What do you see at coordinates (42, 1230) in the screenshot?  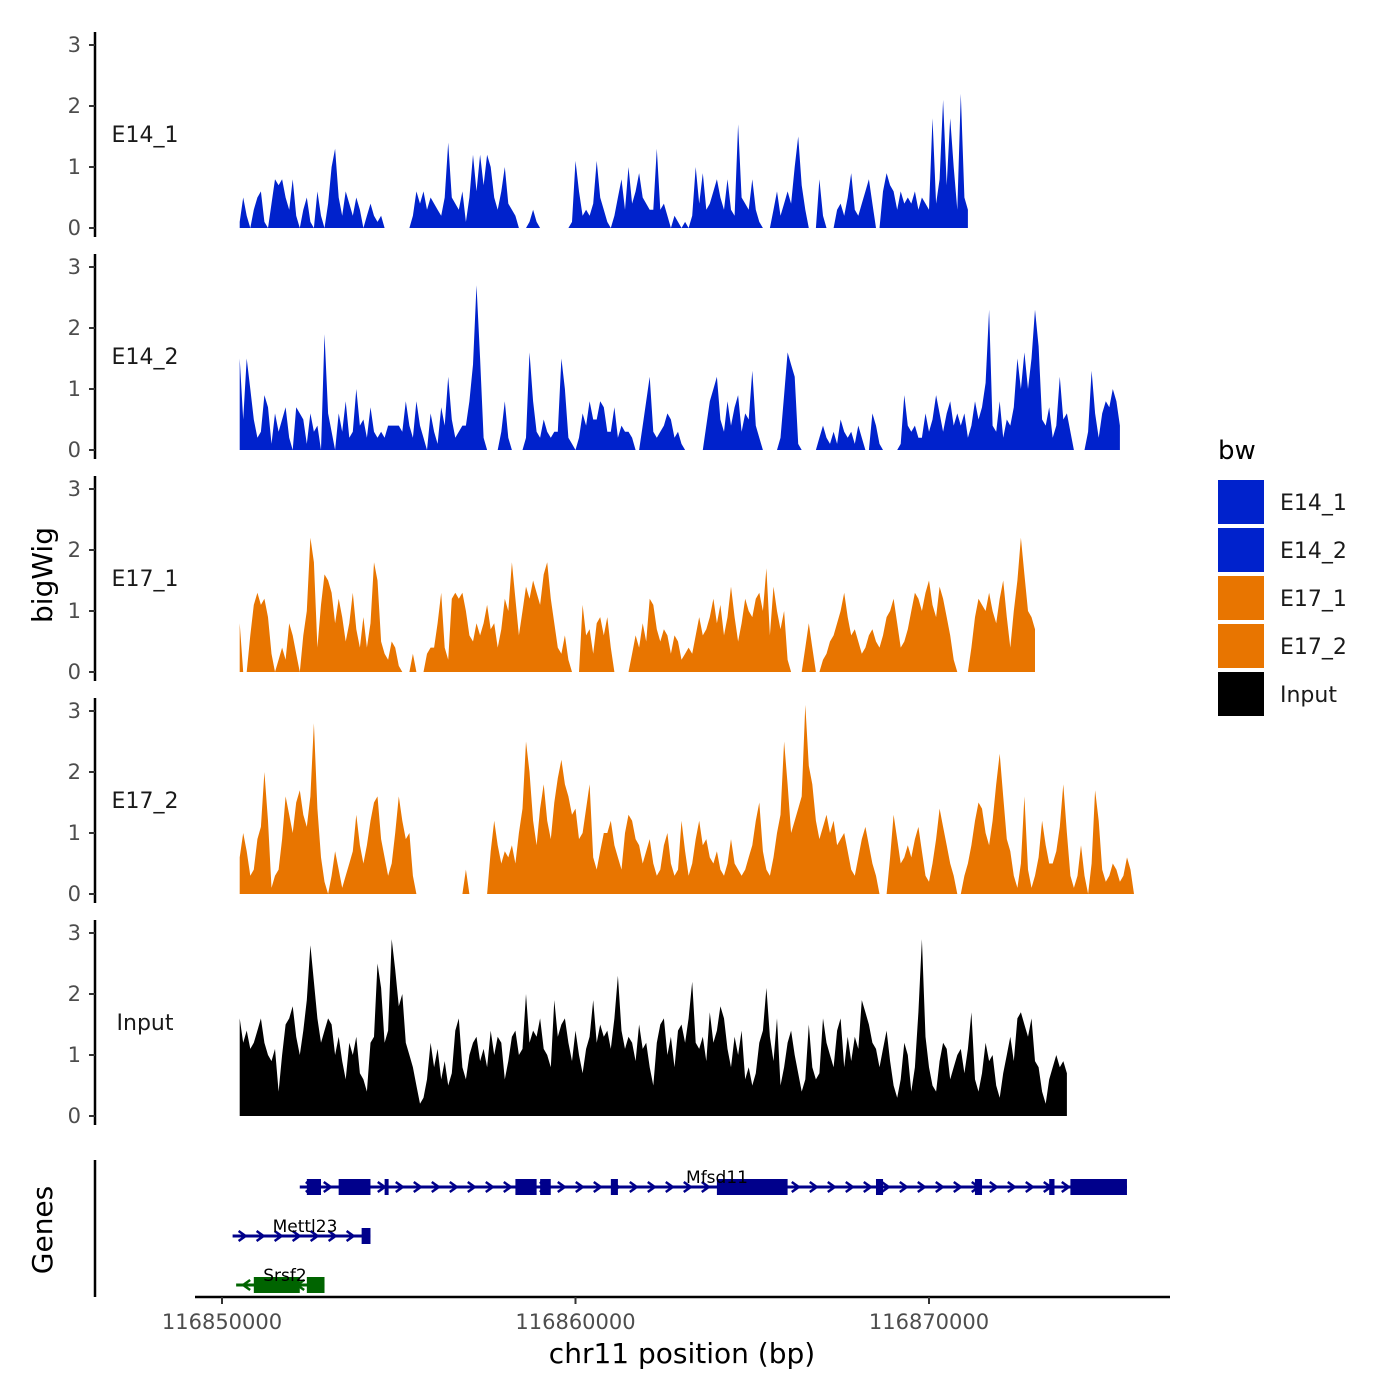 I see `genes-axis-title: Genes` at bounding box center [42, 1230].